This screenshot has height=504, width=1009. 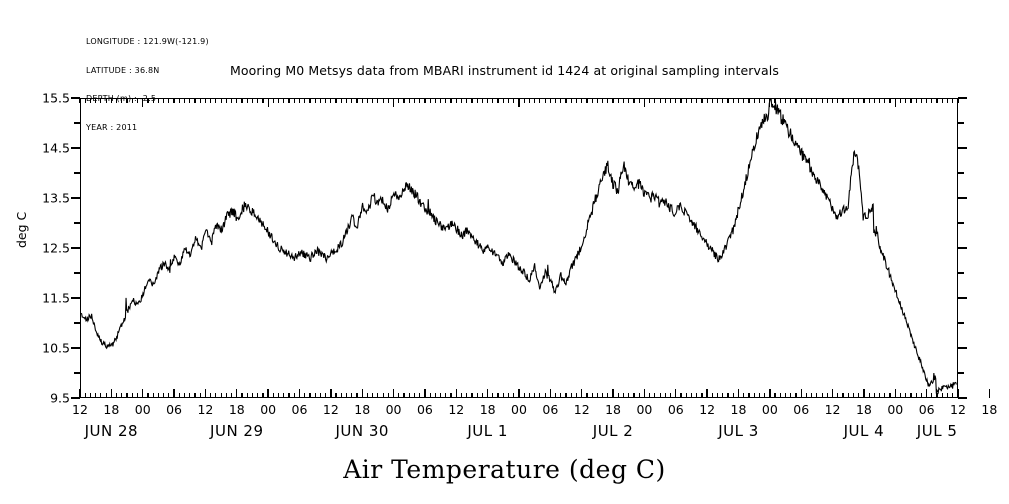 I want to click on y-tick-label: 11.5, so click(x=56, y=298).